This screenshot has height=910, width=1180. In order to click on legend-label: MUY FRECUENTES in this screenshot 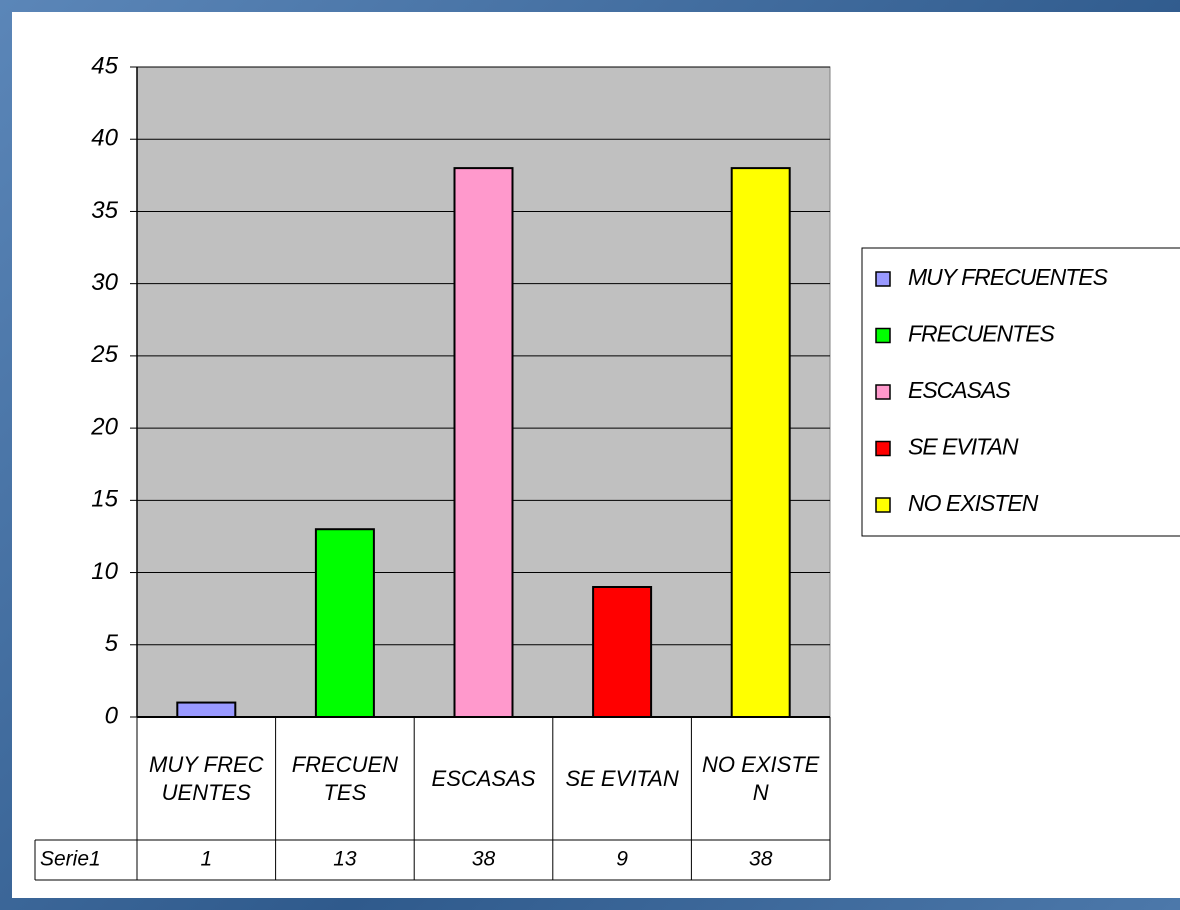, I will do `click(1008, 277)`.